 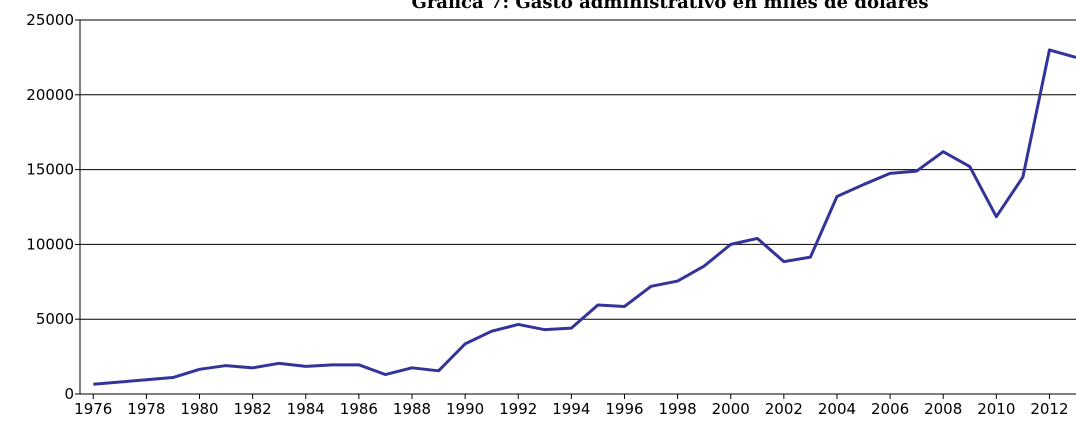 I want to click on x-tick-label: 2012, so click(x=1049, y=409).